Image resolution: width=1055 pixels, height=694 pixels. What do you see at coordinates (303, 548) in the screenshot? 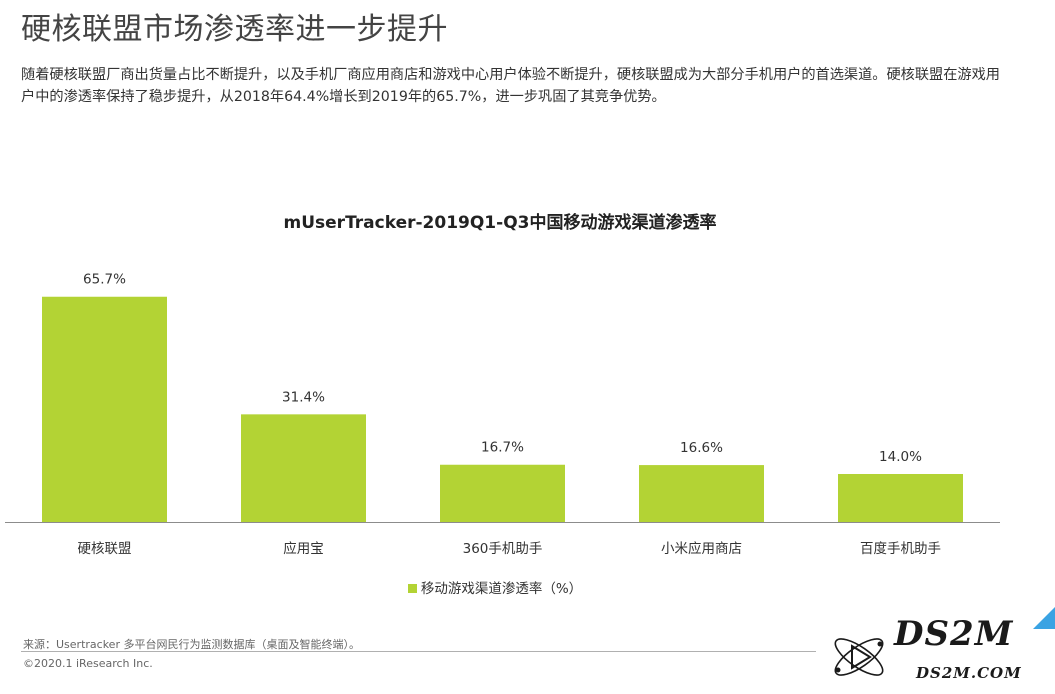
I see `category-label-1: 应用宝` at bounding box center [303, 548].